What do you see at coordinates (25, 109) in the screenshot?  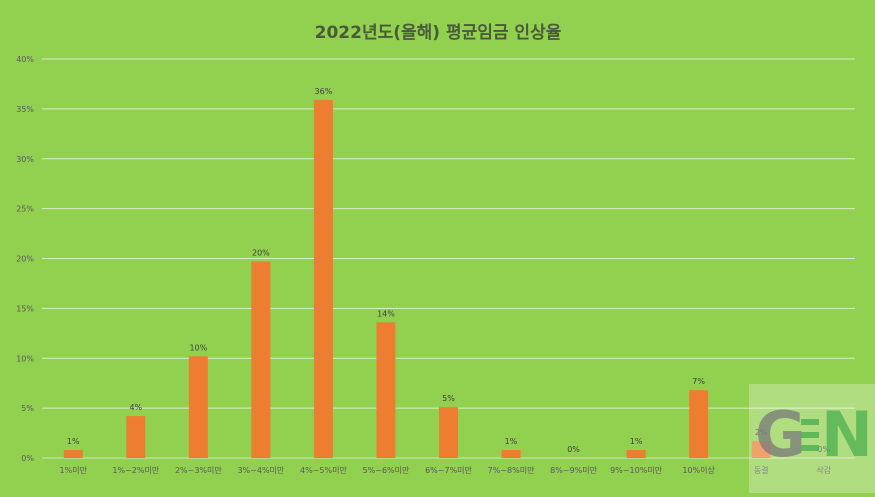 I see `y-tick-label: 35%` at bounding box center [25, 109].